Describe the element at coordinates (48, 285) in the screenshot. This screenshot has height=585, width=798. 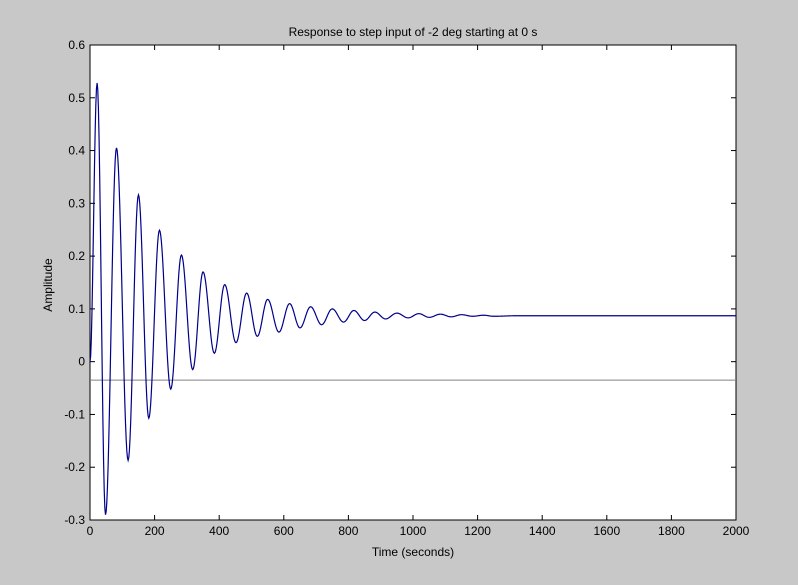
I see `y-axis-label: Amplitude` at that location.